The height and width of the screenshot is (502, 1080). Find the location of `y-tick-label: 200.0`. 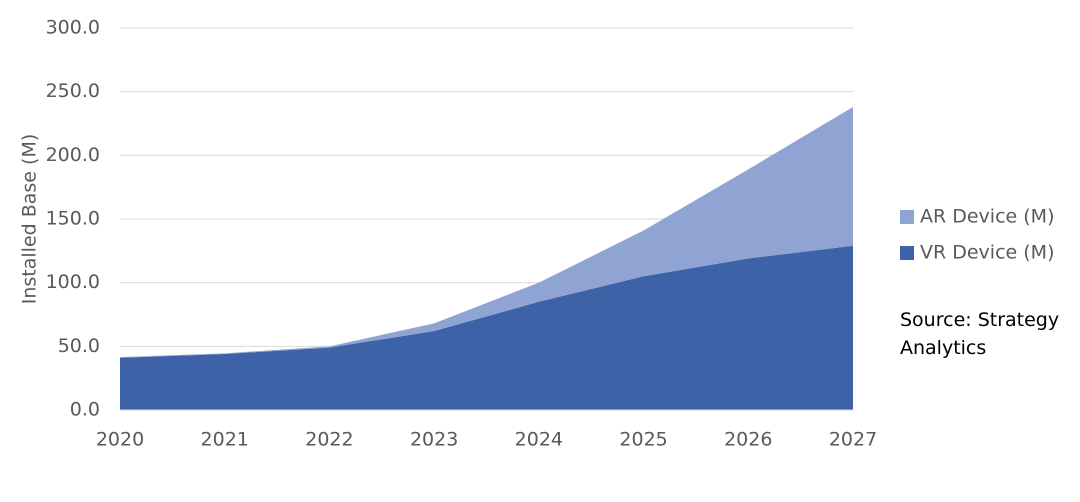

y-tick-label: 200.0 is located at coordinates (73, 155).